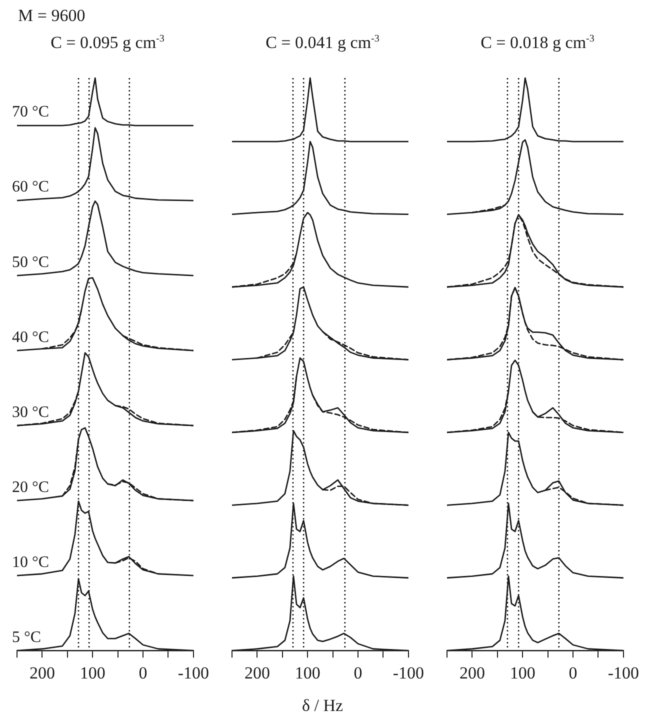  Describe the element at coordinates (31, 412) in the screenshot. I see `series-label: 30 °C` at that location.